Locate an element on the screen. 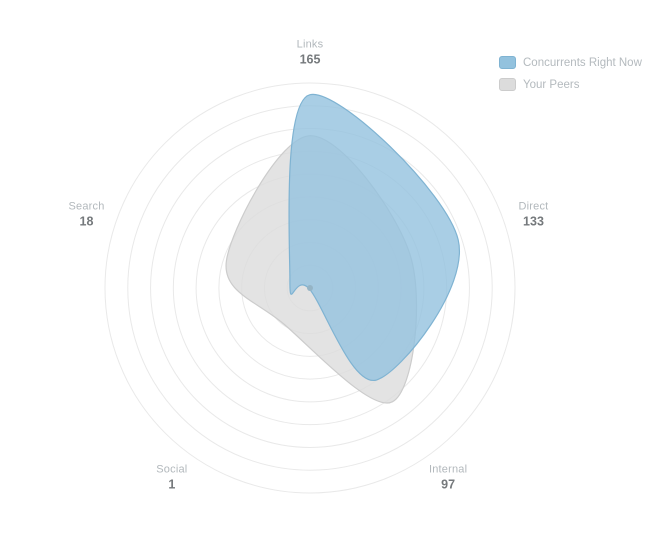 The width and height of the screenshot is (650, 550). center-dot-icon is located at coordinates (310, 288).